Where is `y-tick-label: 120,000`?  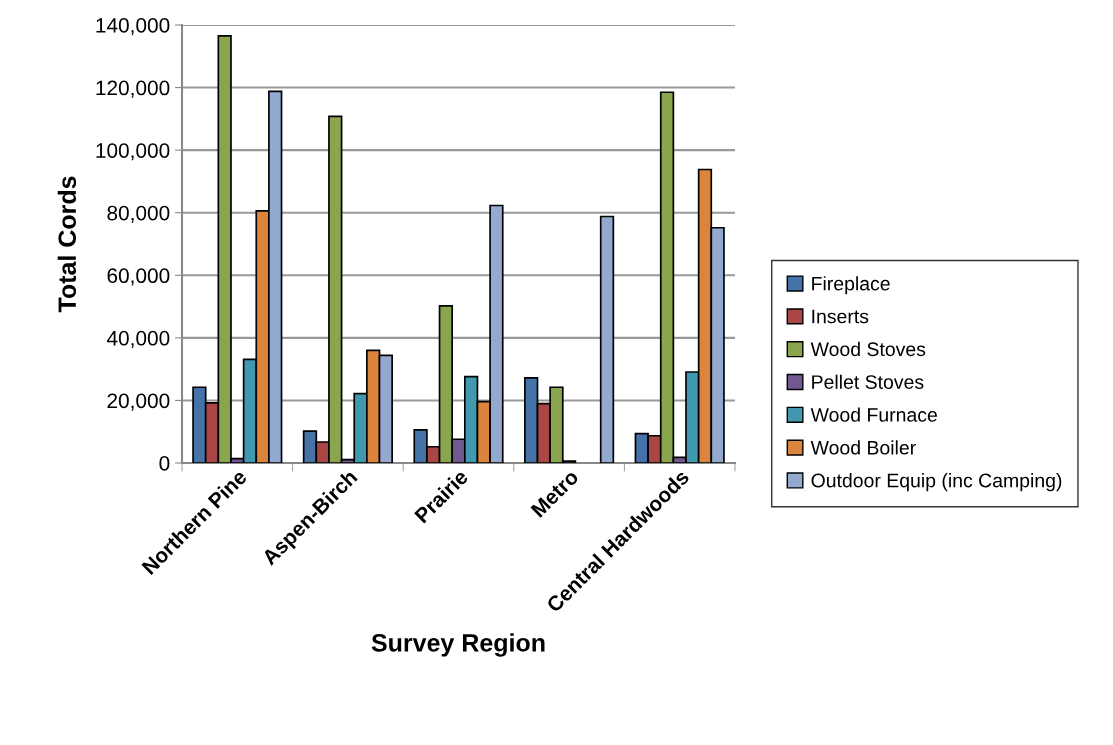 y-tick-label: 120,000 is located at coordinates (133, 89).